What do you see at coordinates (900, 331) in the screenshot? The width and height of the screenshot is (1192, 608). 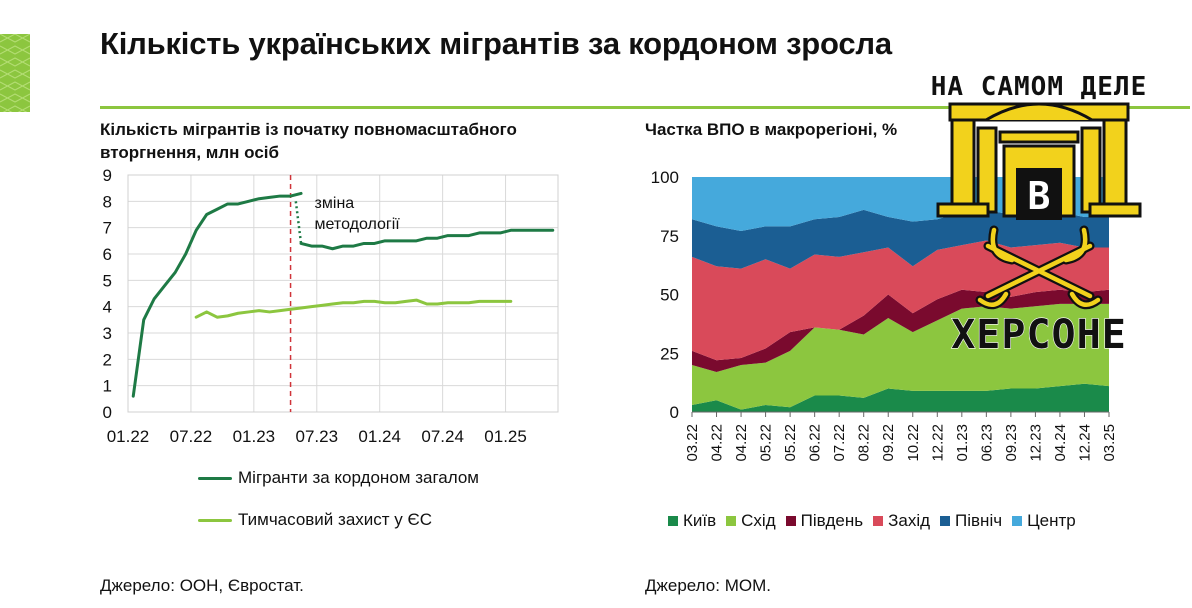 I see `area-series-south` at bounding box center [900, 331].